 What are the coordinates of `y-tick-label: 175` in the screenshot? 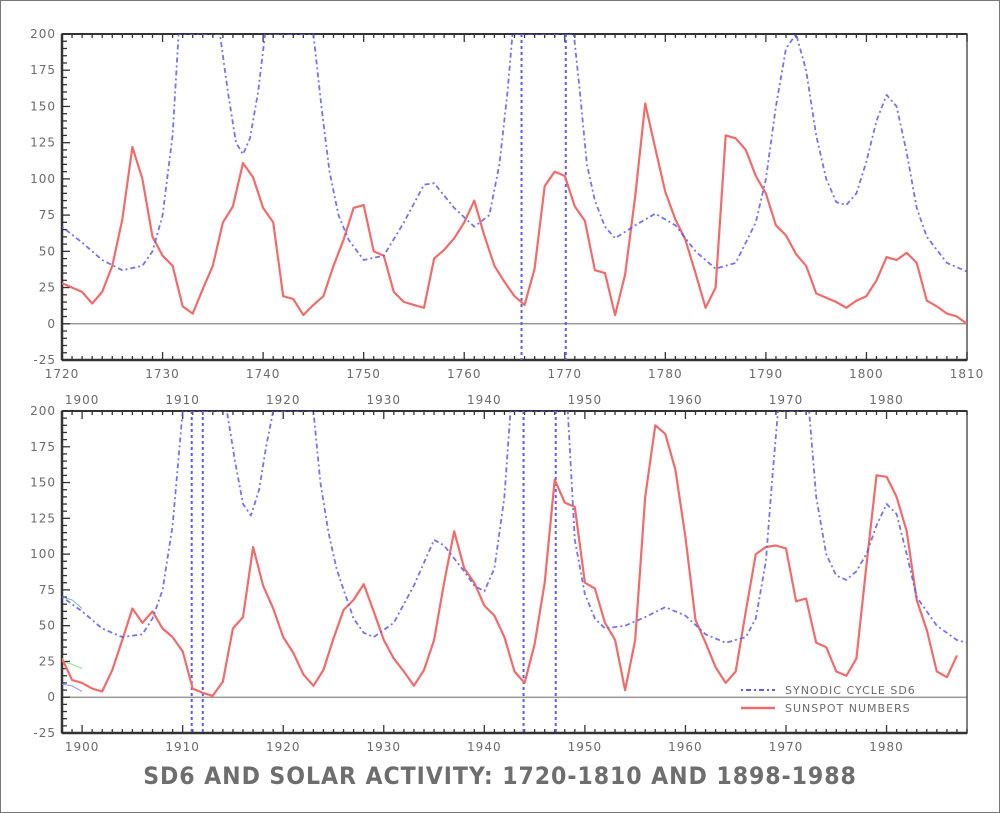 It's located at (43, 447).